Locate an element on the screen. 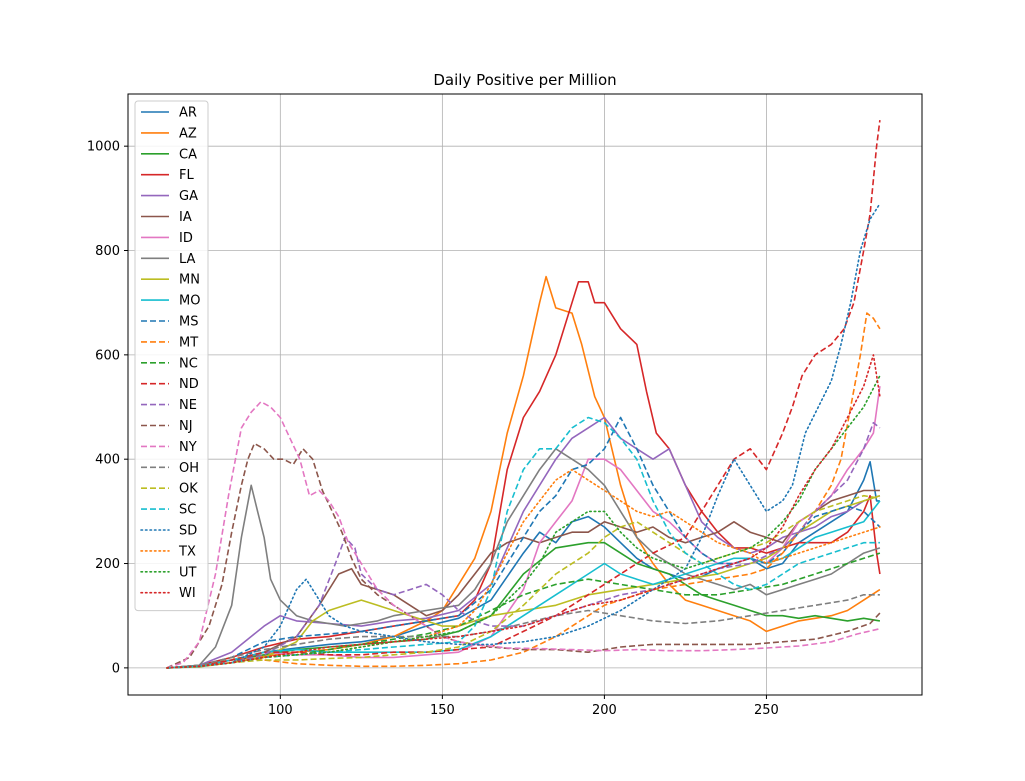 This screenshot has height=781, width=1025. y-tick-label: 200 is located at coordinates (107, 564).